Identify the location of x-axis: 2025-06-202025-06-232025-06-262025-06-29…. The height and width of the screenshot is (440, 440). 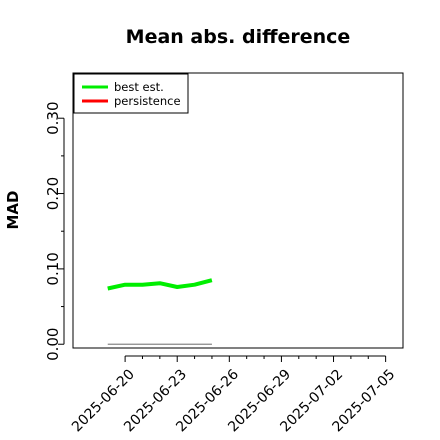
(233, 395).